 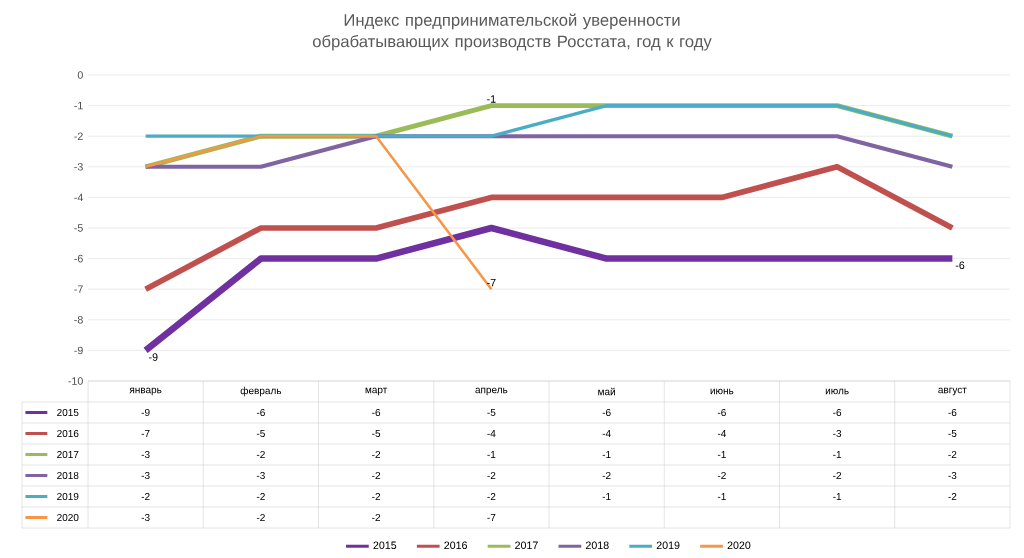 I want to click on legend-label: 2020, so click(x=68, y=517).